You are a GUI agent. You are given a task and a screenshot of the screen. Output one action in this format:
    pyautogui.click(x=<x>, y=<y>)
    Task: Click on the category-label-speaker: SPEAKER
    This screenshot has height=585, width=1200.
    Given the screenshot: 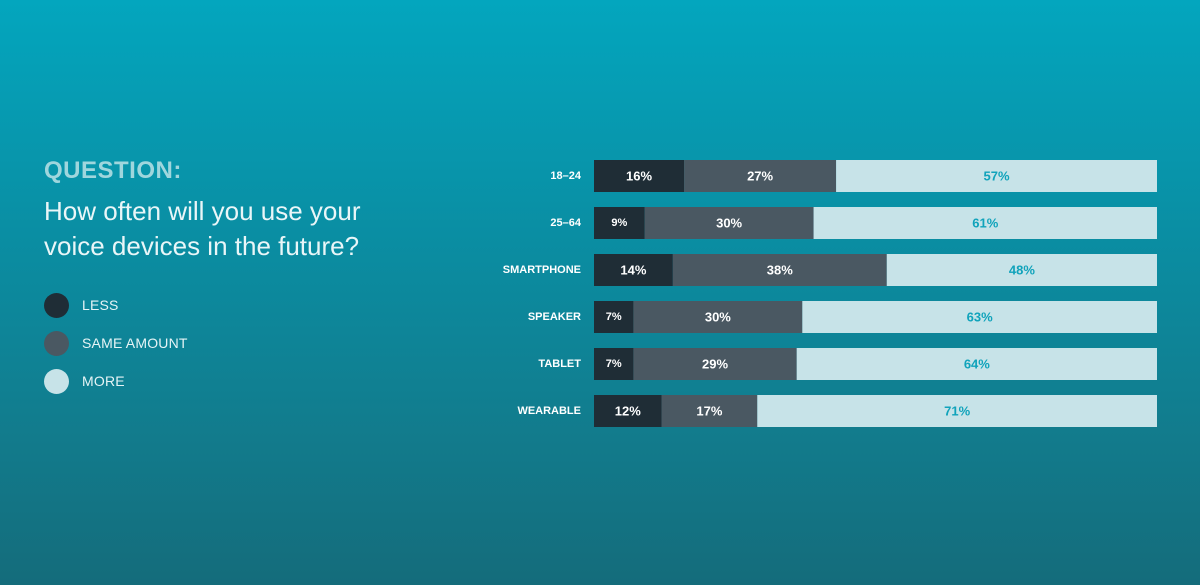 What is the action you would take?
    pyautogui.click(x=554, y=317)
    